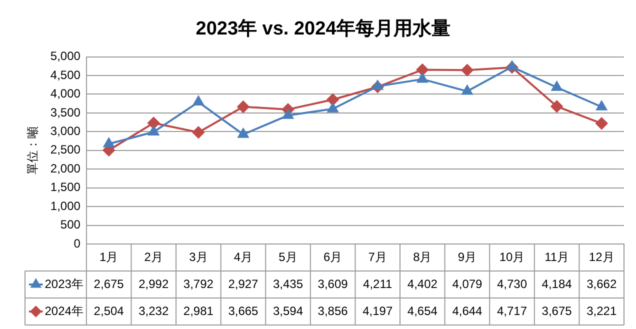 This screenshot has height=329, width=636. Describe the element at coordinates (64, 283) in the screenshot. I see `legend-label: 2023年` at that location.